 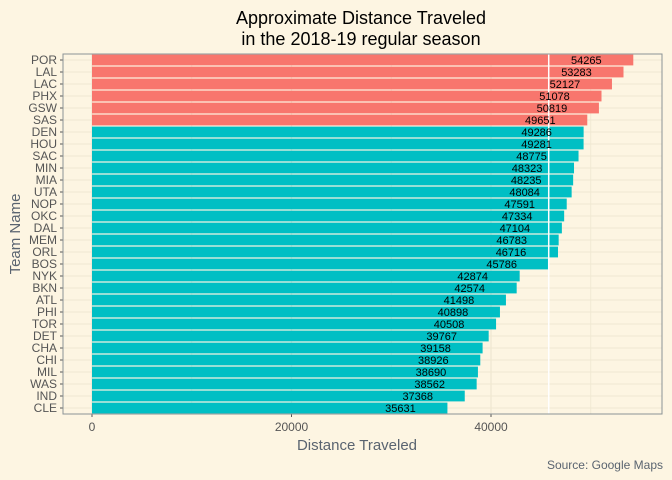 What do you see at coordinates (44, 264) in the screenshot?
I see `y-tick-label-bos: BOS` at bounding box center [44, 264].